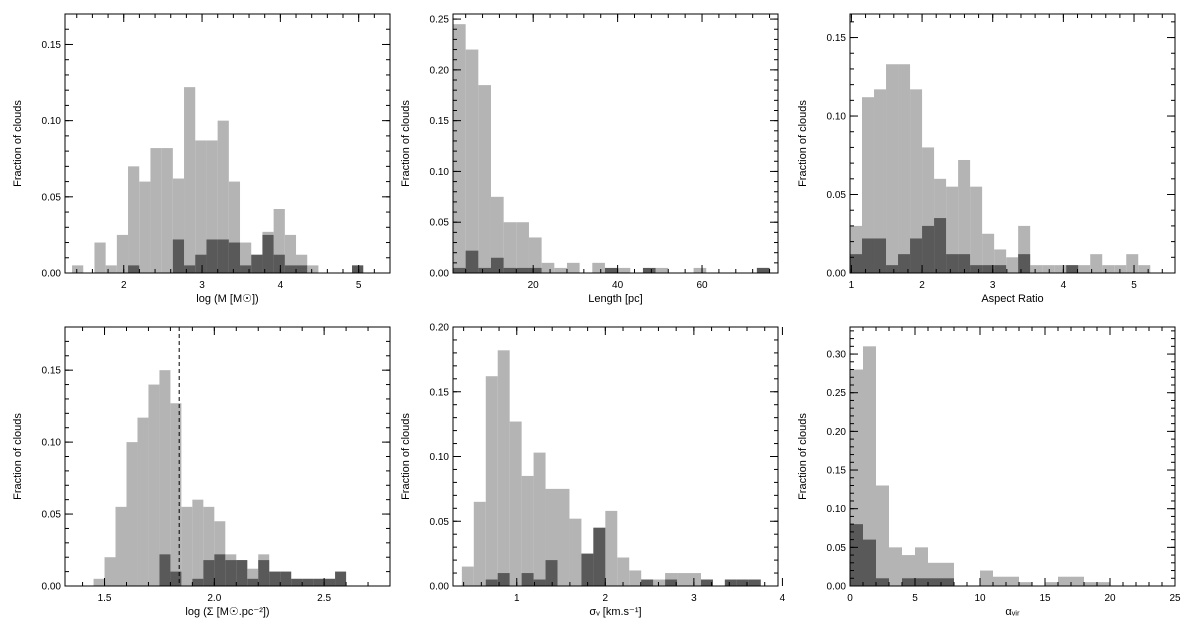 This screenshot has height=629, width=1200. Describe the element at coordinates (837, 117) in the screenshot. I see `y-tick-label: 0.10` at that location.